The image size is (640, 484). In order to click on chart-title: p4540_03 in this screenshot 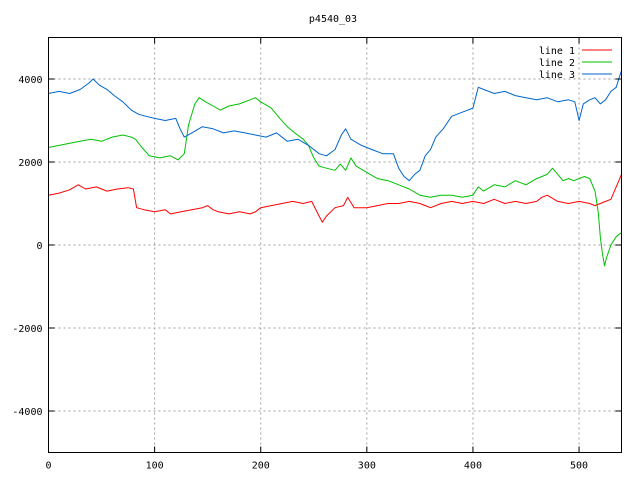, I will do `click(333, 19)`.